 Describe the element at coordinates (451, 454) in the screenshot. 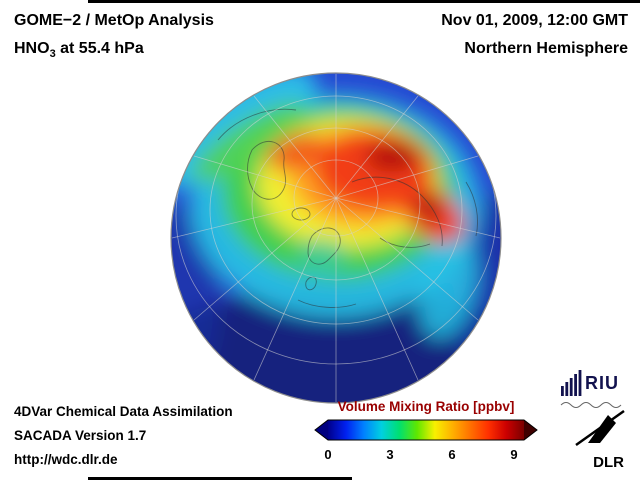

I see `colorbar-tick-6: 6` at that location.